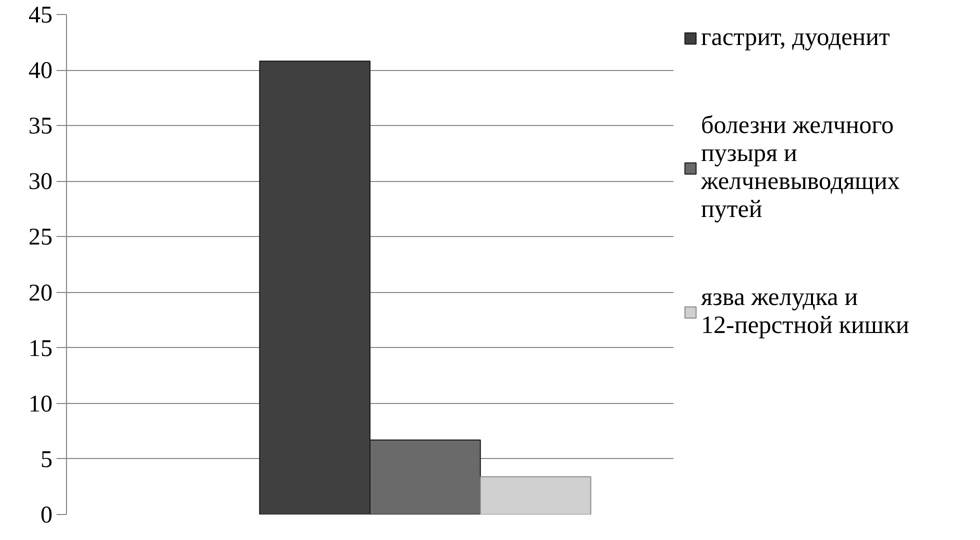 The width and height of the screenshot is (980, 540). What do you see at coordinates (795, 38) in the screenshot?
I see `legend-label: гастрит, дуоденит` at bounding box center [795, 38].